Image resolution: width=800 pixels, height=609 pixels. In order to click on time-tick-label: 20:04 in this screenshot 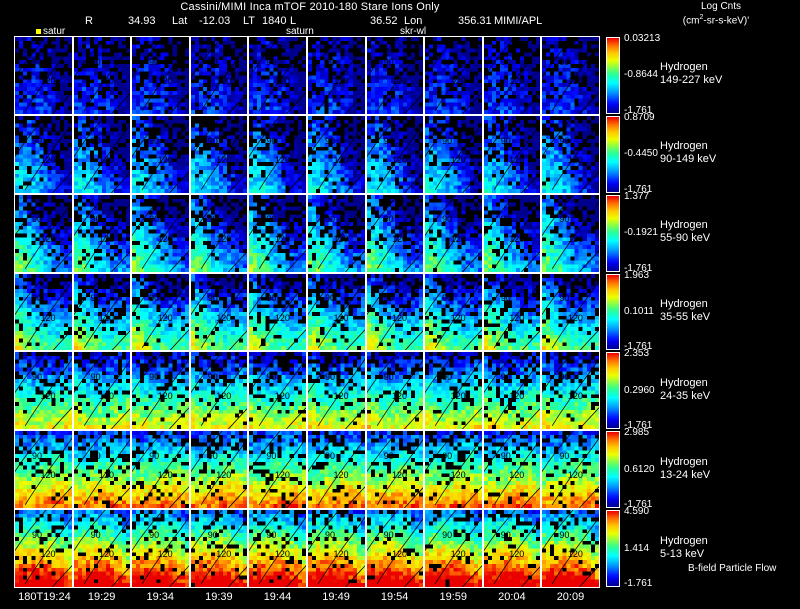, I will do `click(512, 597)`.